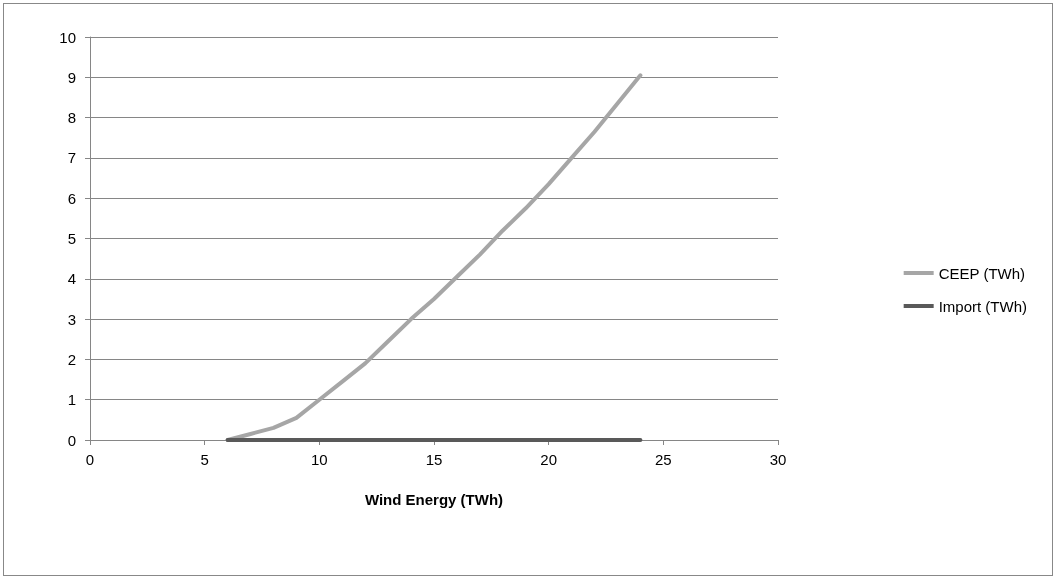 This screenshot has width=1058, height=581. Describe the element at coordinates (71, 279) in the screenshot. I see `y-tick-label: 4` at that location.